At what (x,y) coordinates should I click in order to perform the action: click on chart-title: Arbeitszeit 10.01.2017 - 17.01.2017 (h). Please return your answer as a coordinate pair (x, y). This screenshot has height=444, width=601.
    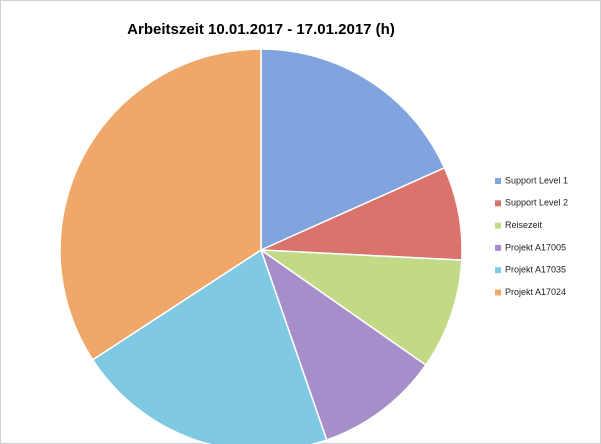
    Looking at the image, I should click on (261, 29).